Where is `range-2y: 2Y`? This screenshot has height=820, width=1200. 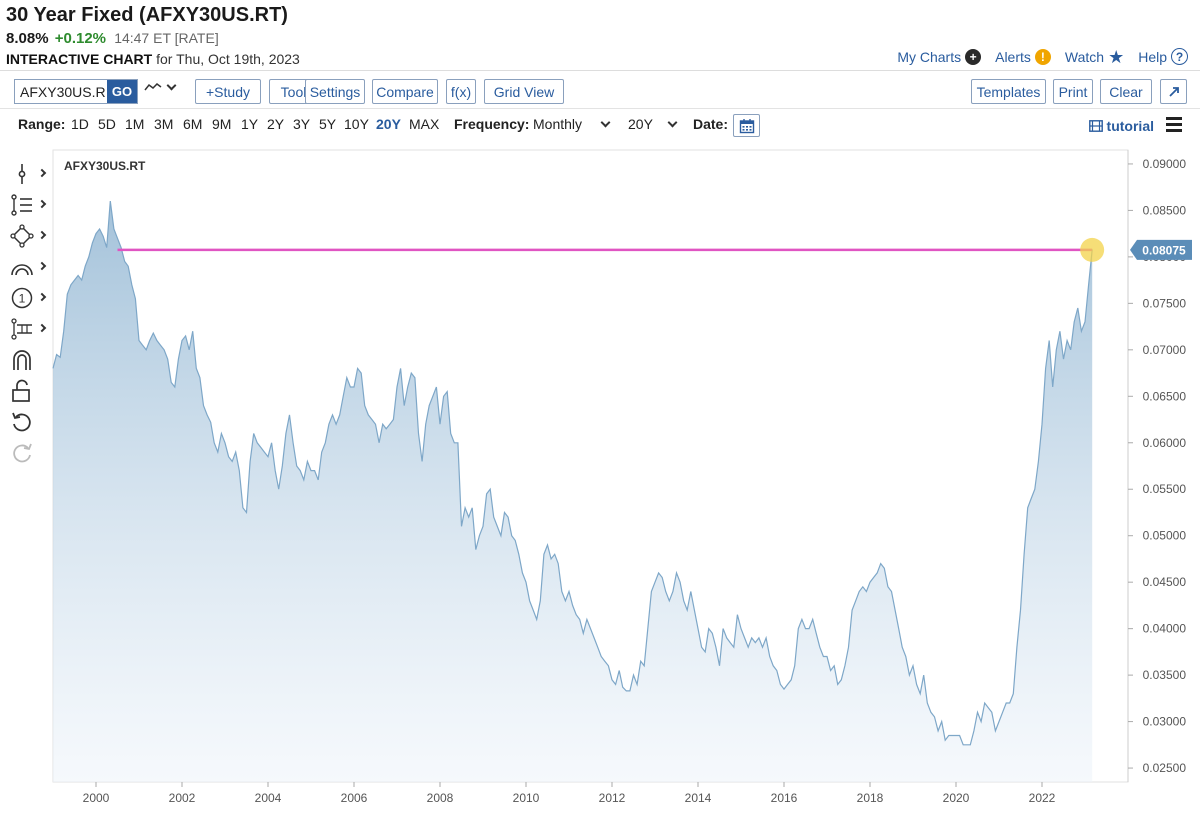 range-2y: 2Y is located at coordinates (276, 124).